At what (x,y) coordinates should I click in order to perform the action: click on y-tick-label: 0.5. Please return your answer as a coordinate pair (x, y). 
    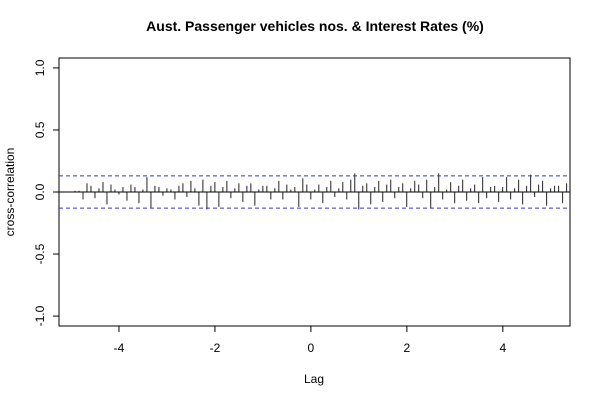
    Looking at the image, I should click on (40, 129).